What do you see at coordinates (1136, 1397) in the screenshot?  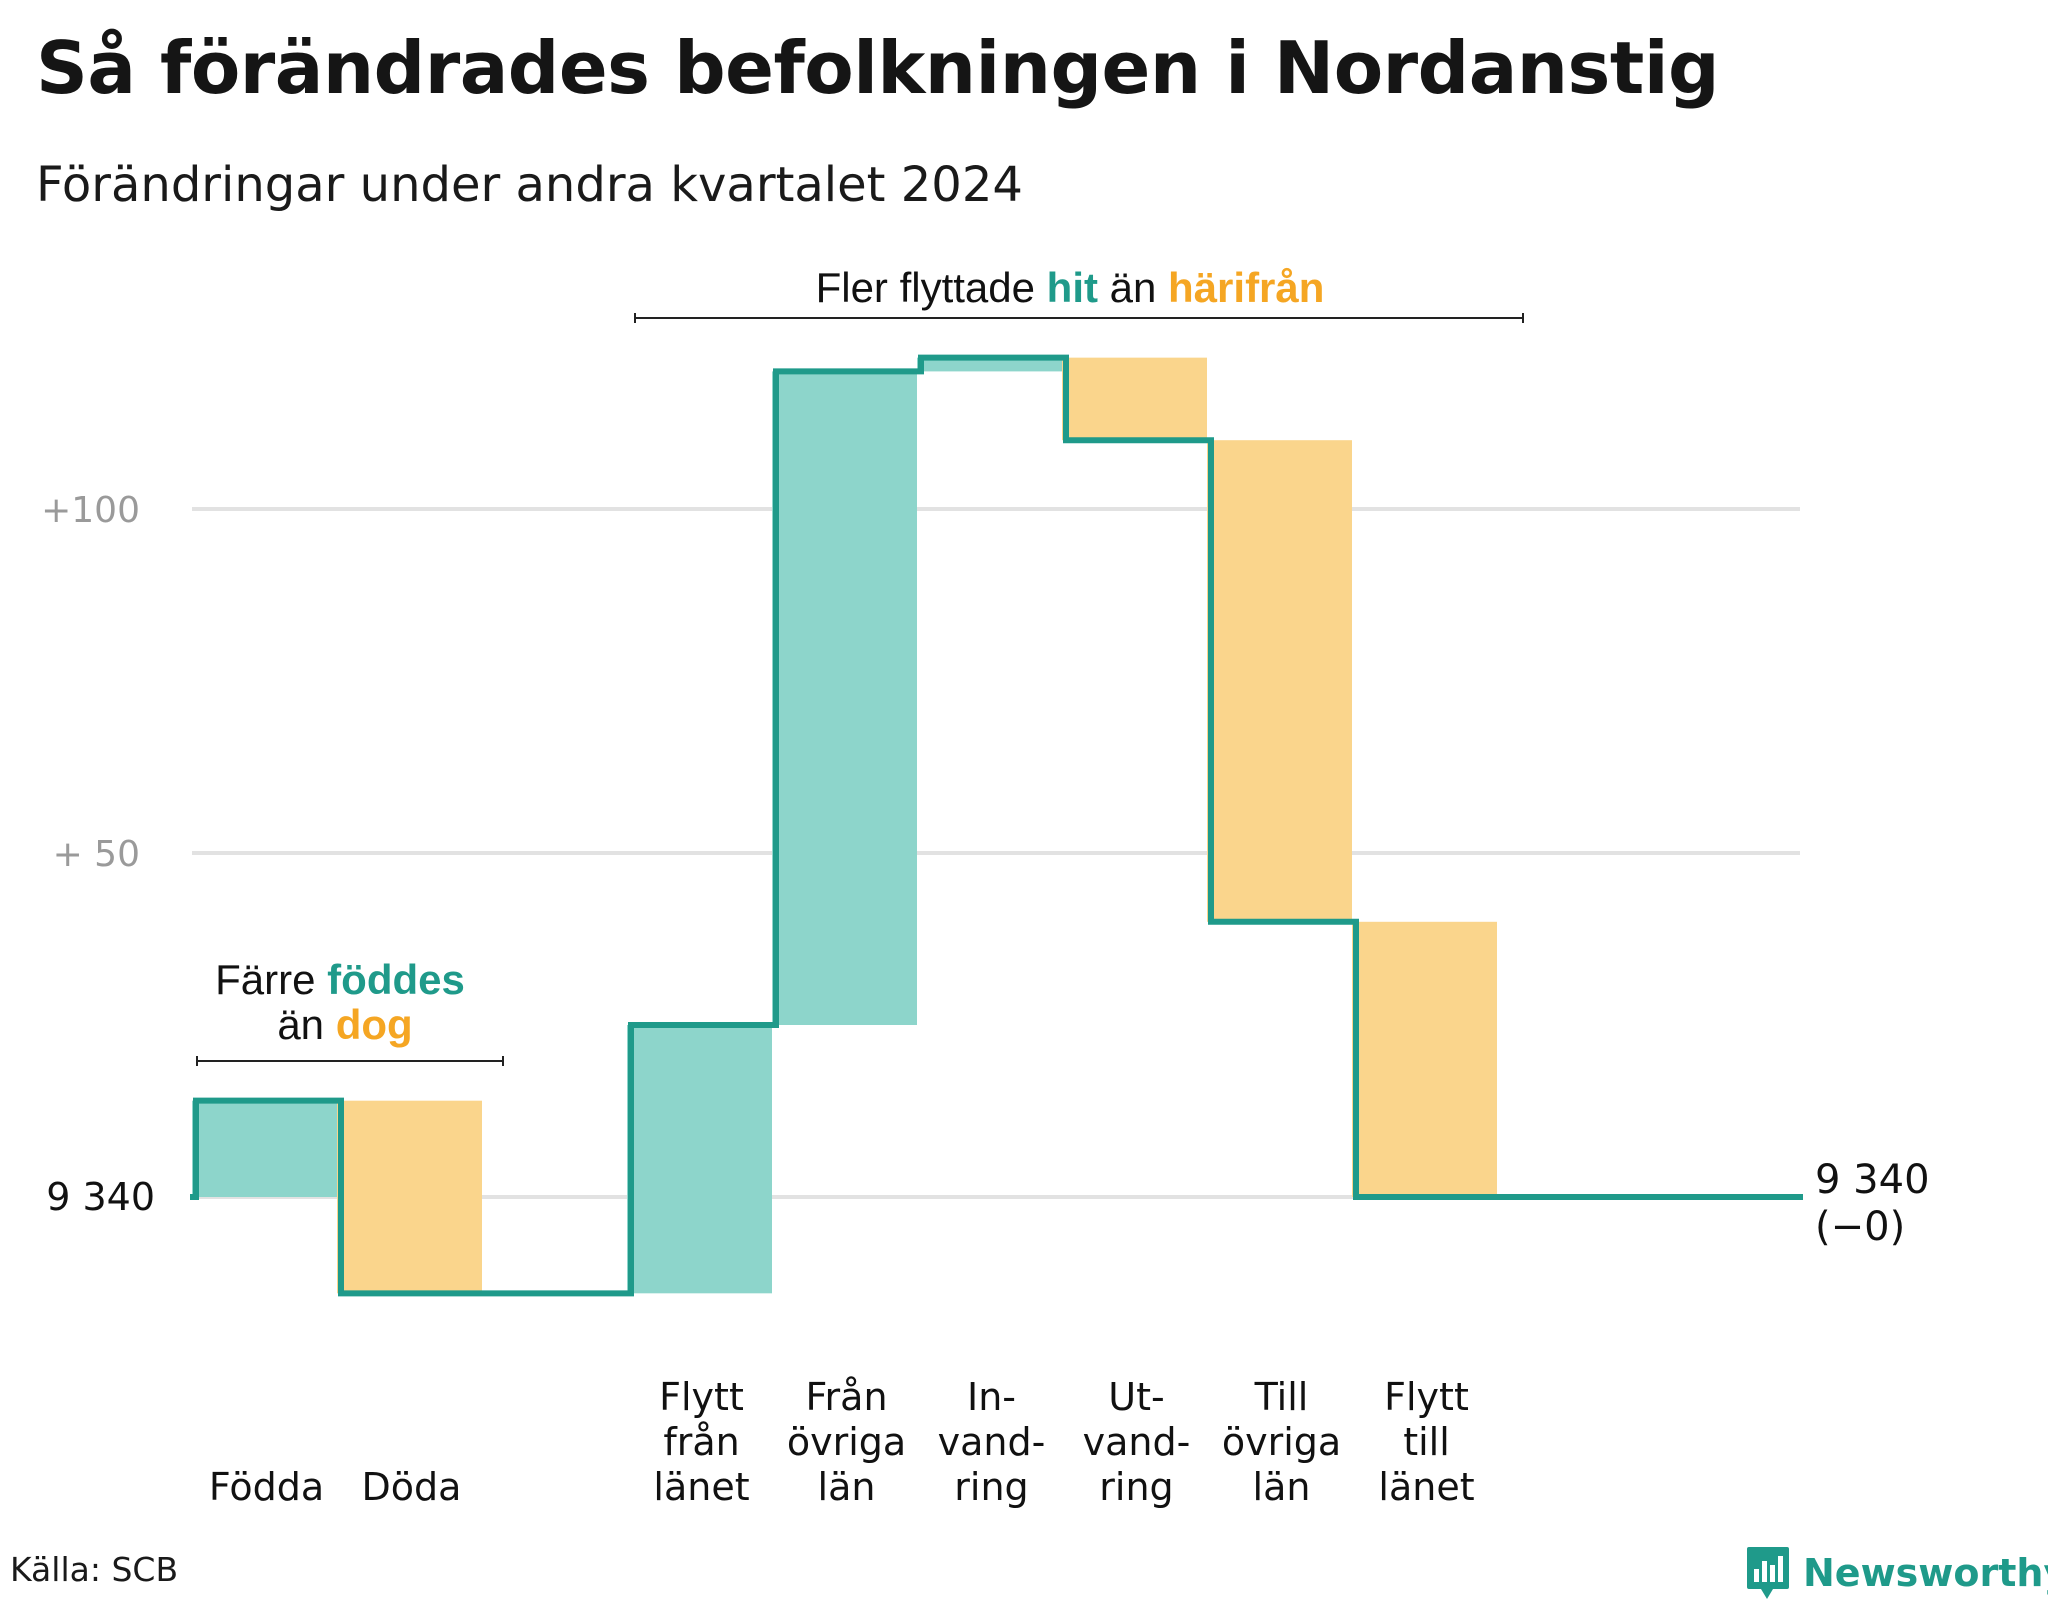 I see `category-label: Ut-` at bounding box center [1136, 1397].